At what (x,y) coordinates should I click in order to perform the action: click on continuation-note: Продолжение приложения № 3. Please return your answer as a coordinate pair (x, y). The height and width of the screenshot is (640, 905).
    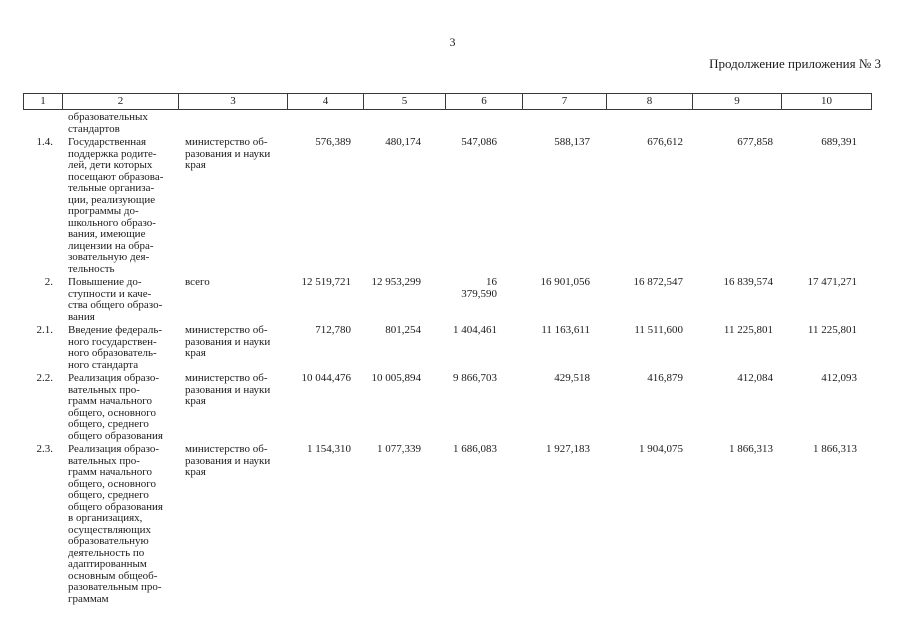
    Looking at the image, I should click on (795, 63).